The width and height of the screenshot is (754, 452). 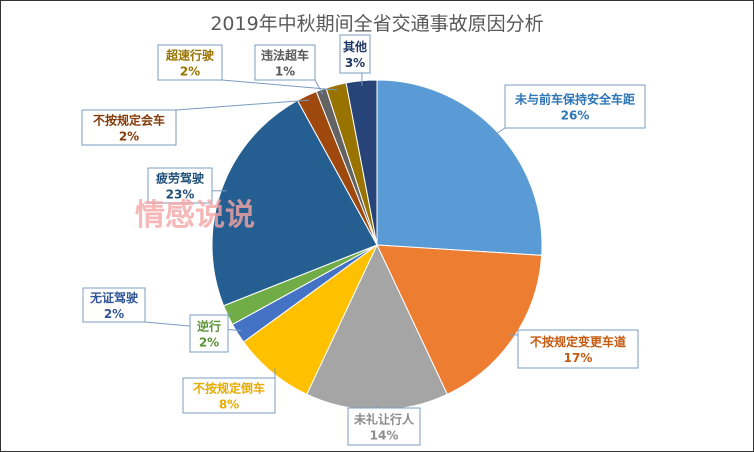 I want to click on slice-value-label: 23%, so click(x=180, y=195).